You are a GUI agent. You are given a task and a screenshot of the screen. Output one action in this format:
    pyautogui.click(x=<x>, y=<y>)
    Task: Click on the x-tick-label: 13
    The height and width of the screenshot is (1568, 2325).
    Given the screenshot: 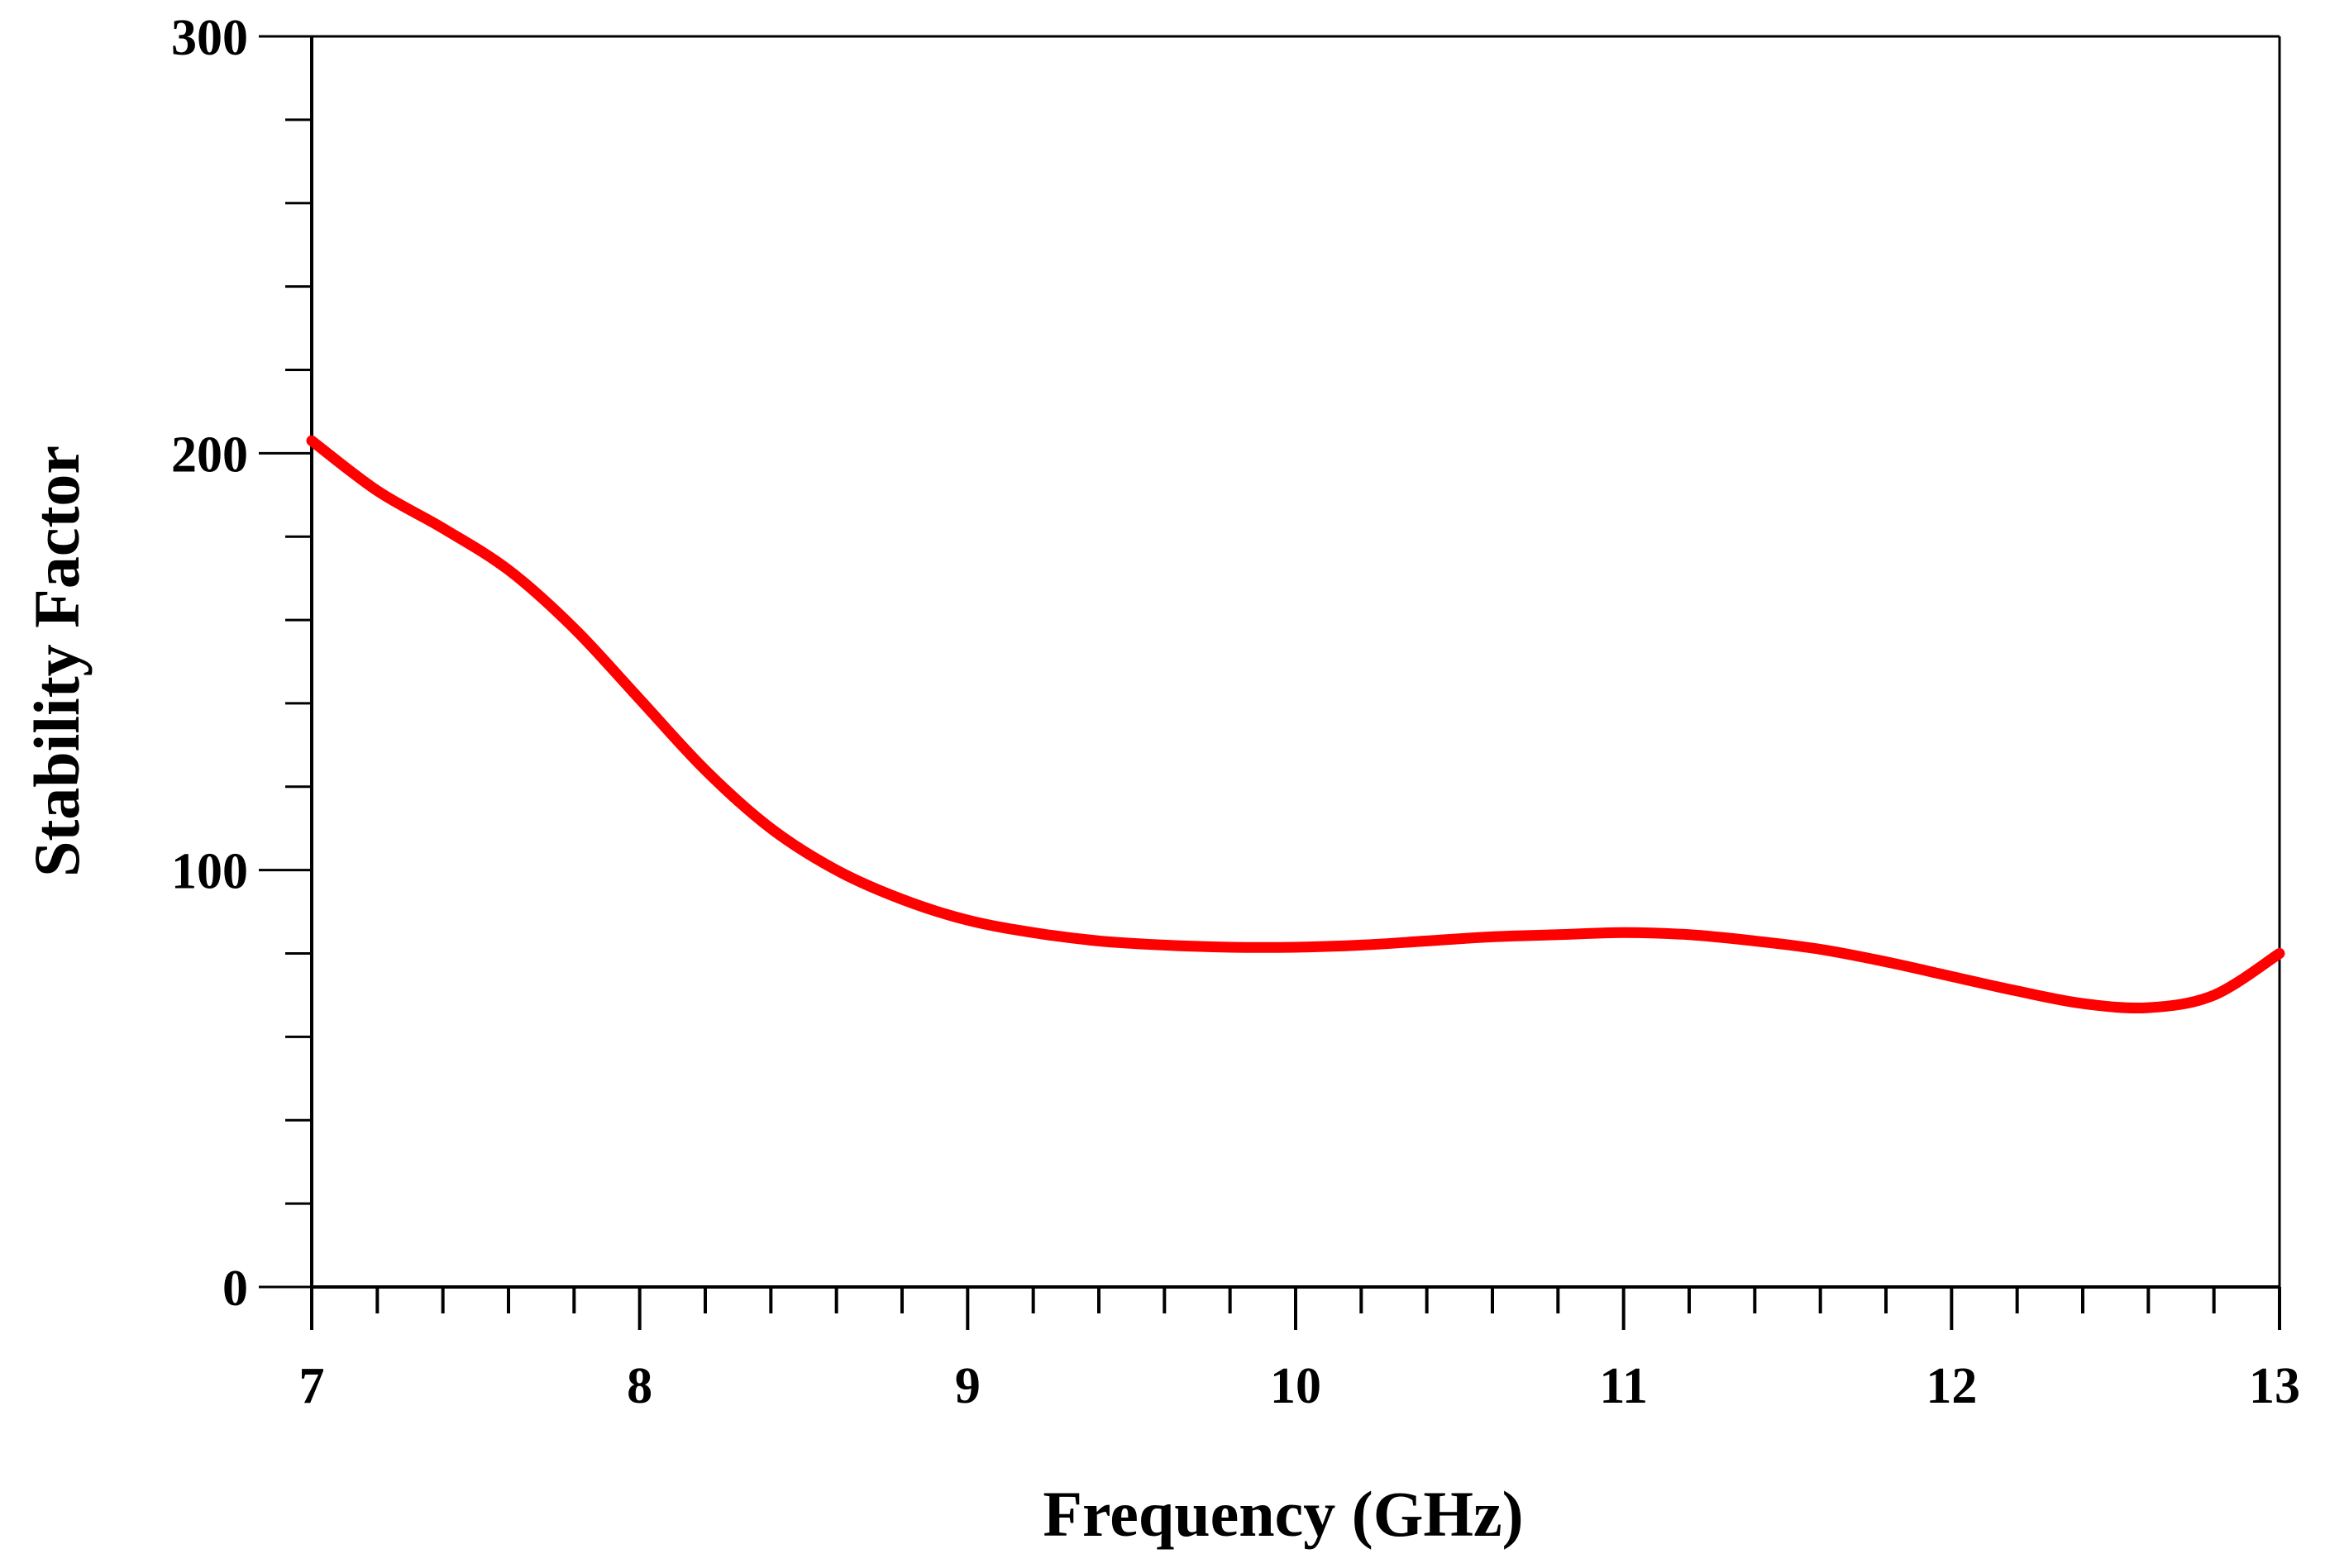 What is the action you would take?
    pyautogui.click(x=2274, y=1386)
    